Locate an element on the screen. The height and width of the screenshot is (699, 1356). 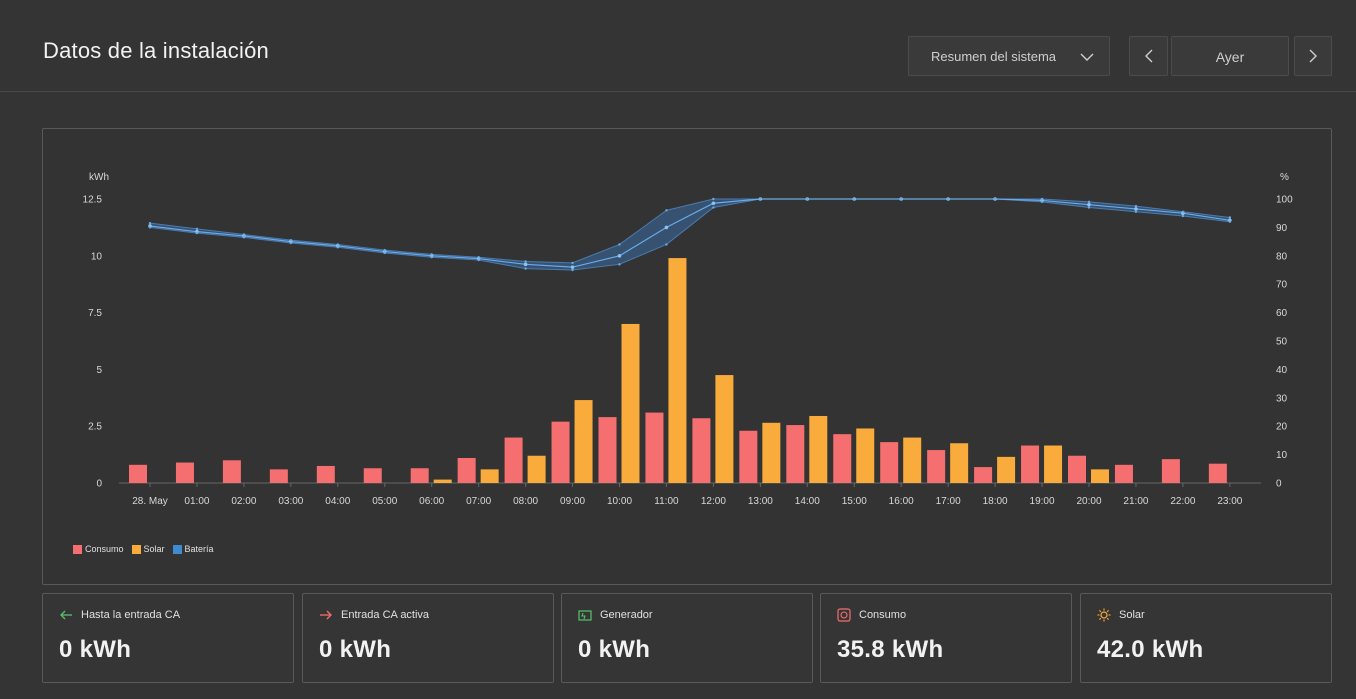
x-tick-label: 13:00 is located at coordinates (760, 501).